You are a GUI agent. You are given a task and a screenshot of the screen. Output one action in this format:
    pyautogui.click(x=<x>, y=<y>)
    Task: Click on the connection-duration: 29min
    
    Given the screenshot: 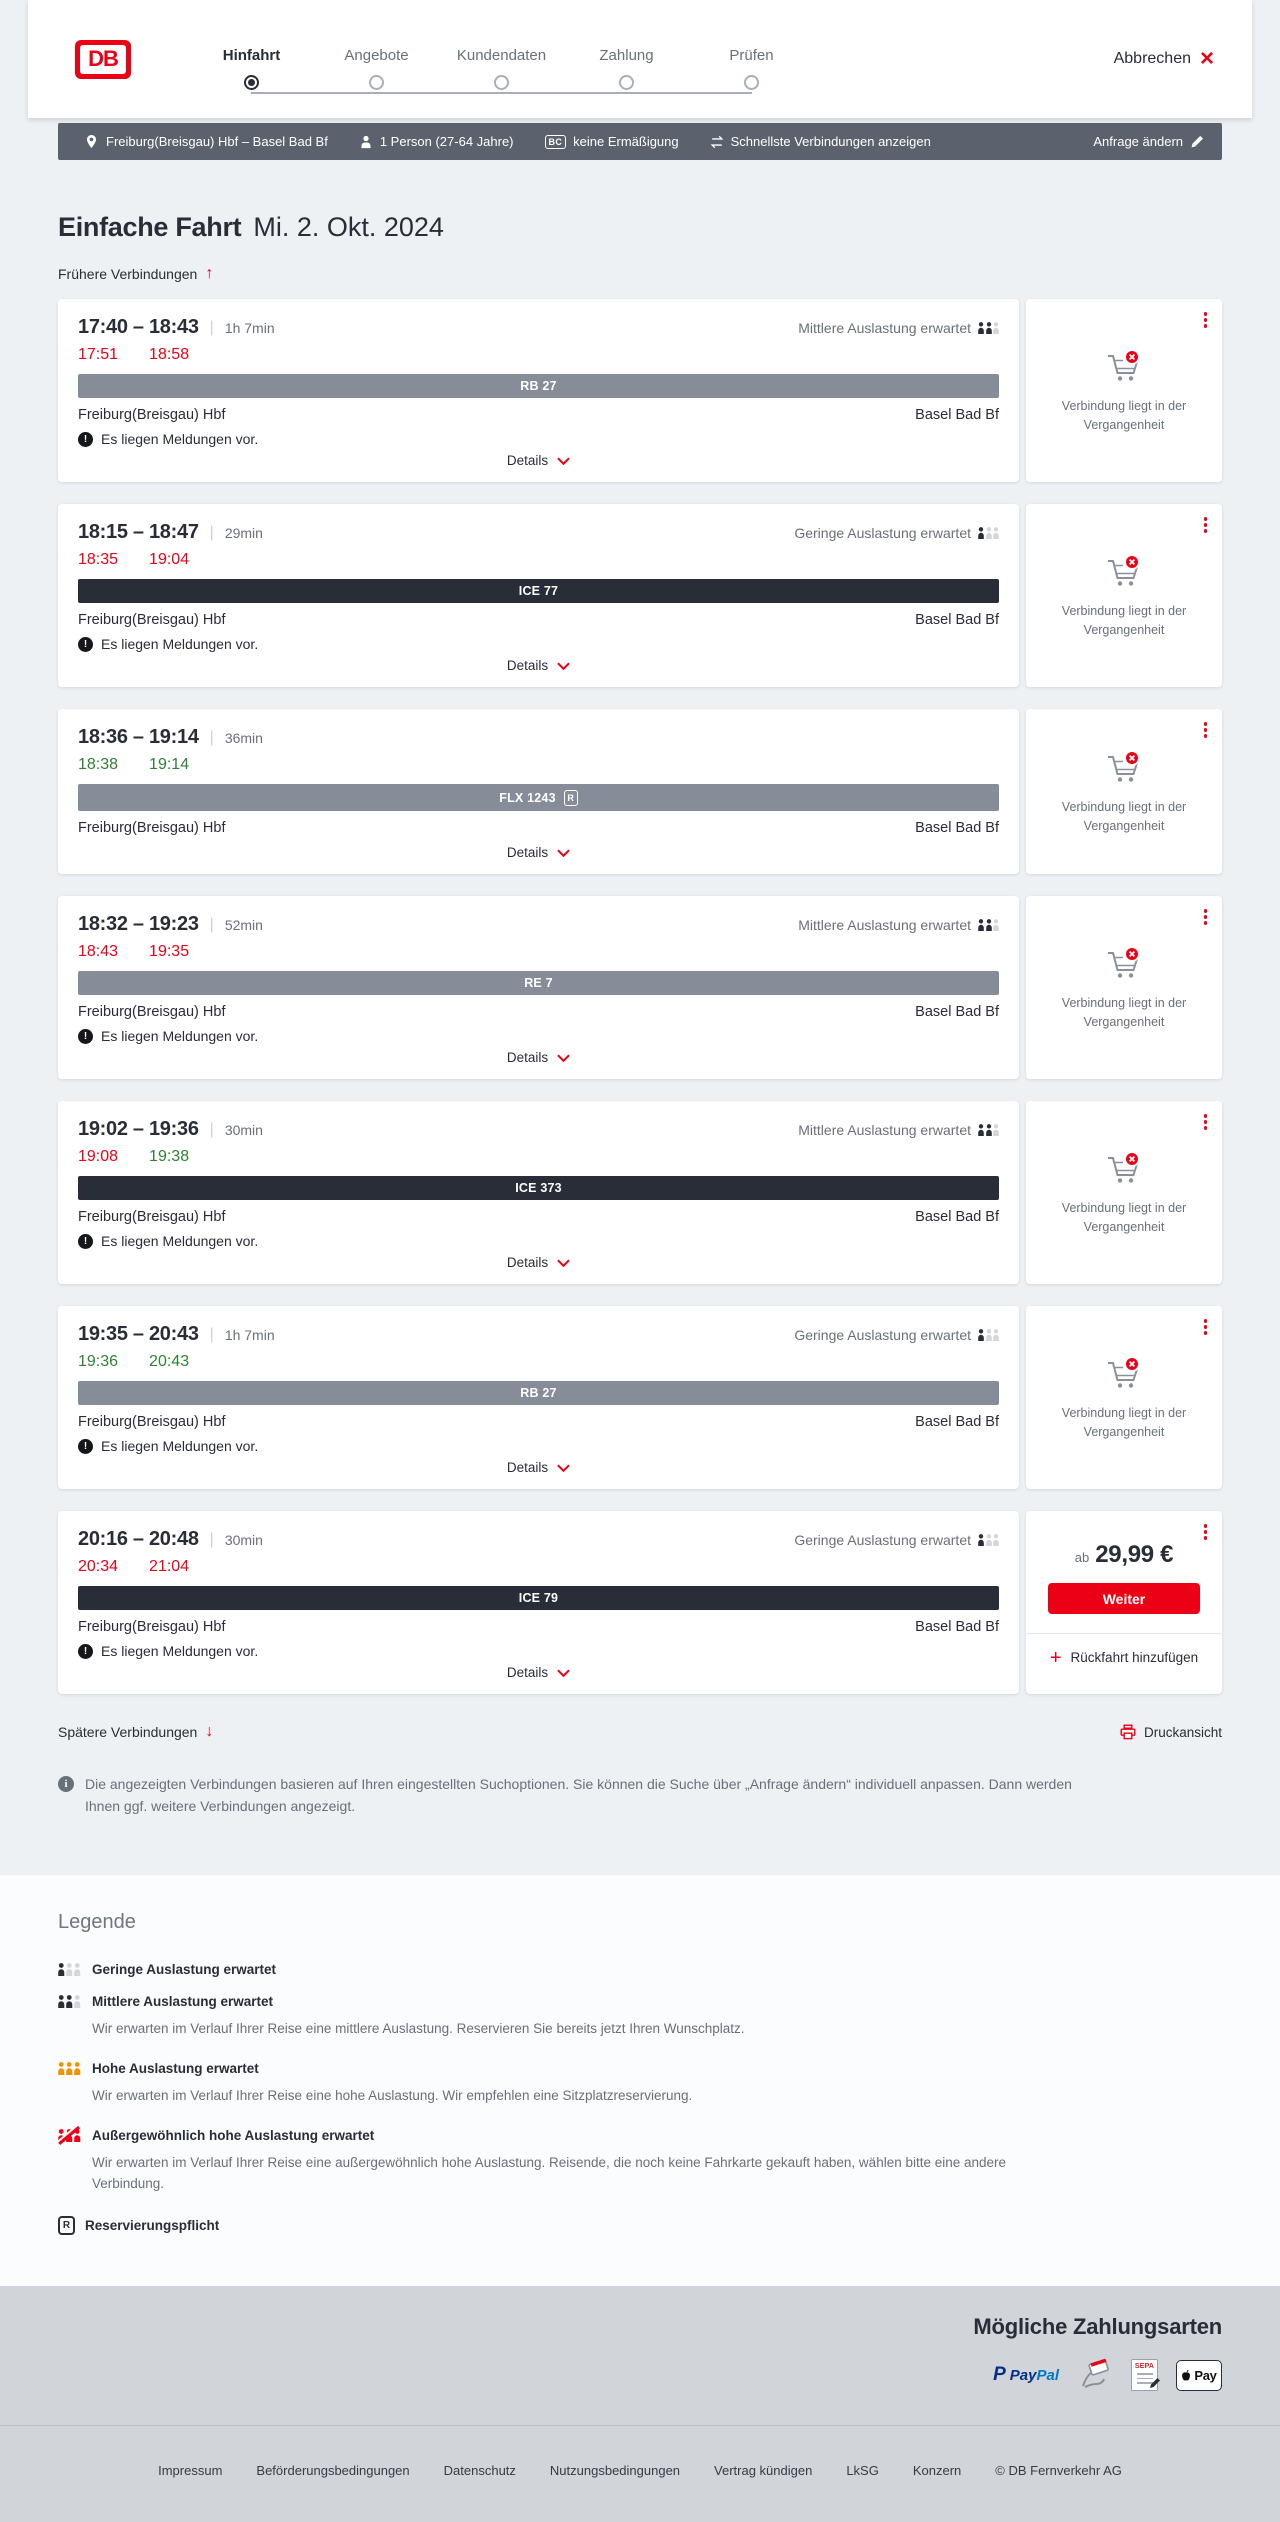 What is the action you would take?
    pyautogui.click(x=243, y=532)
    